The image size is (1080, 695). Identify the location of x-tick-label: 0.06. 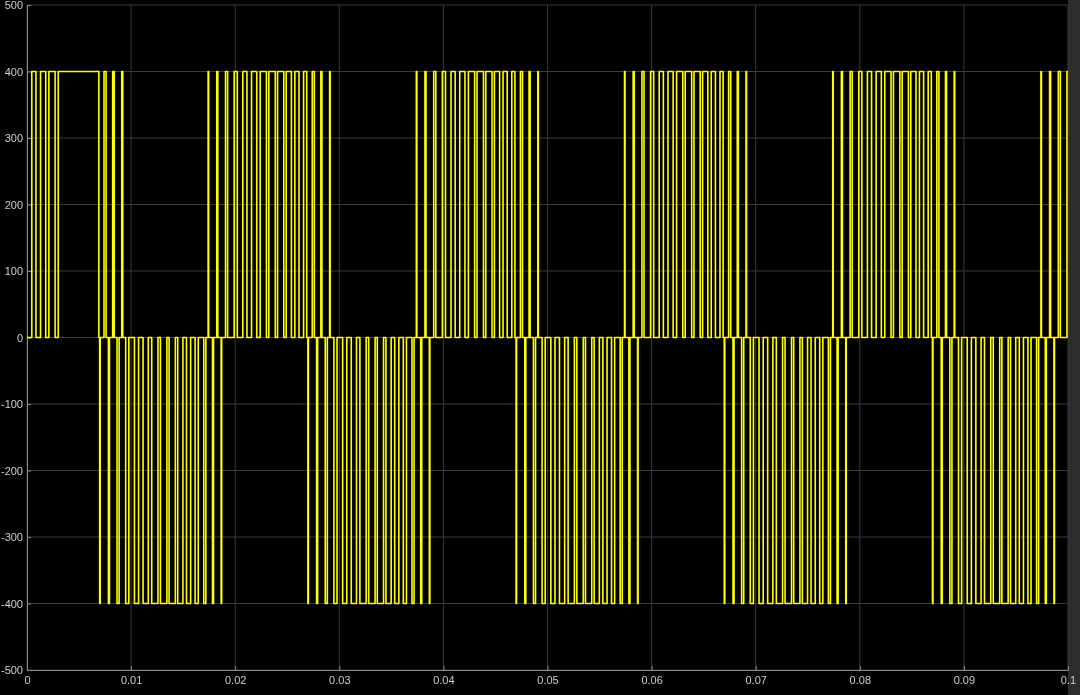
(652, 679).